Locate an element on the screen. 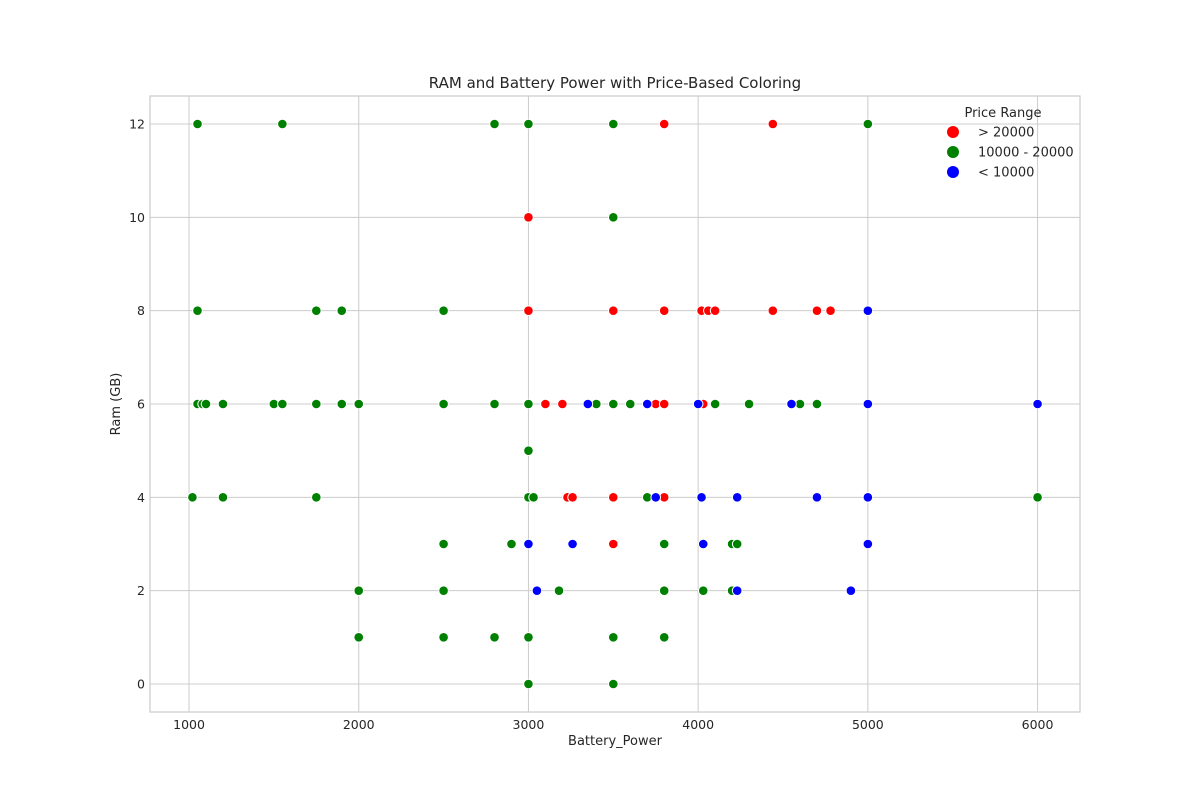 This screenshot has width=1200, height=800. y-tick-label: 0 is located at coordinates (141, 684).